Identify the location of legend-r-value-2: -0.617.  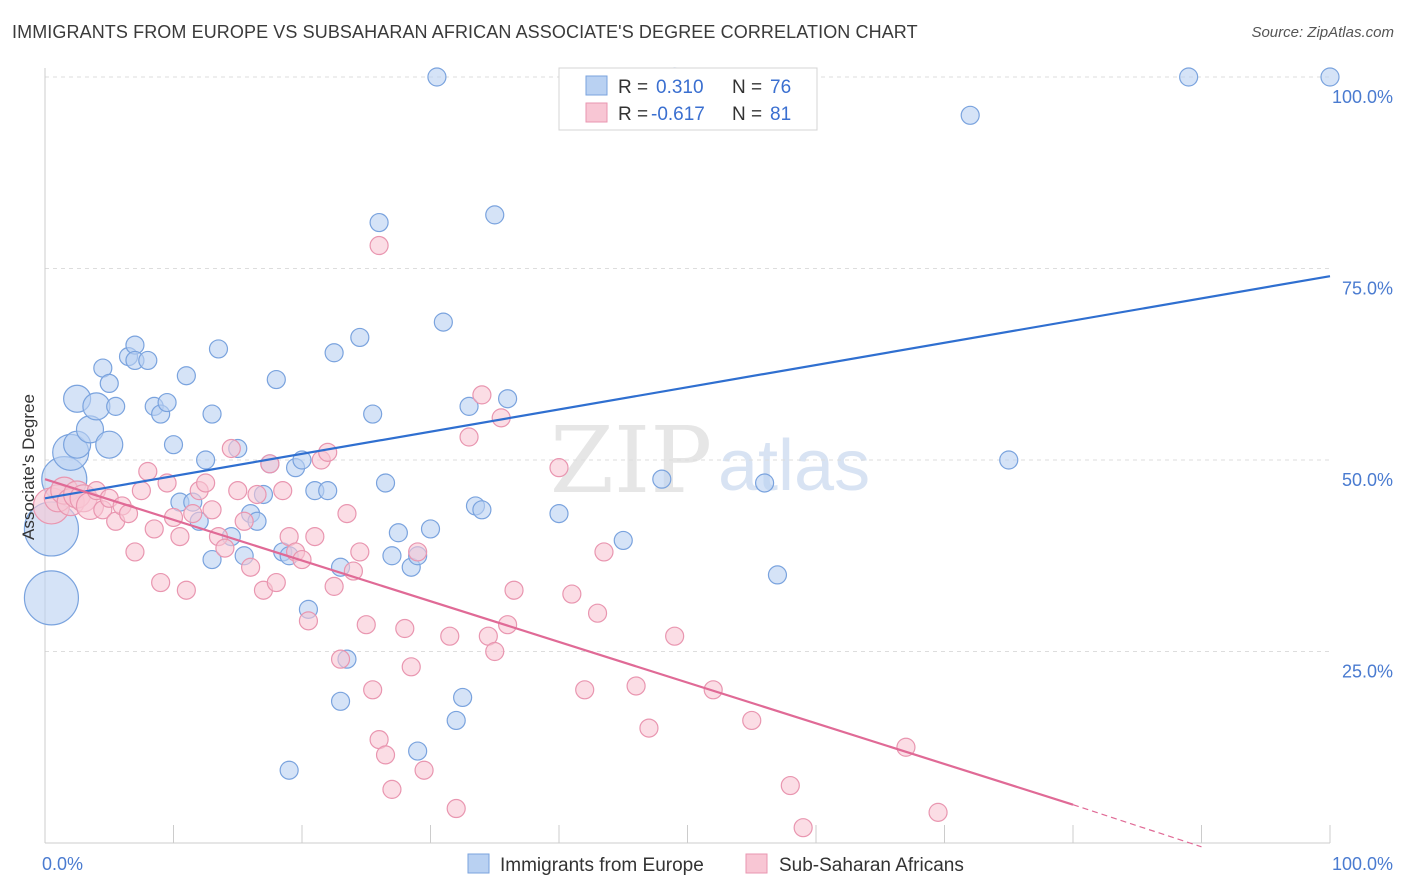
(678, 114).